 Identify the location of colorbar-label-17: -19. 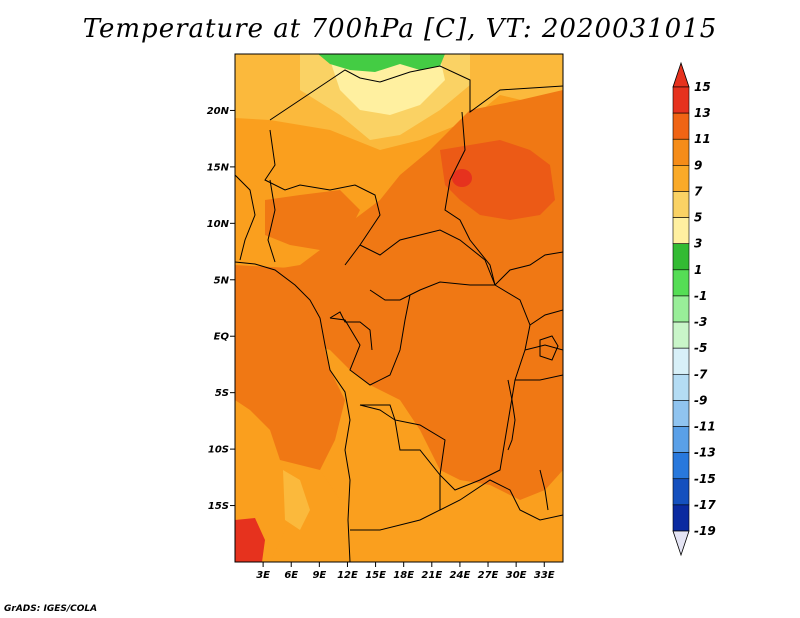
(705, 531).